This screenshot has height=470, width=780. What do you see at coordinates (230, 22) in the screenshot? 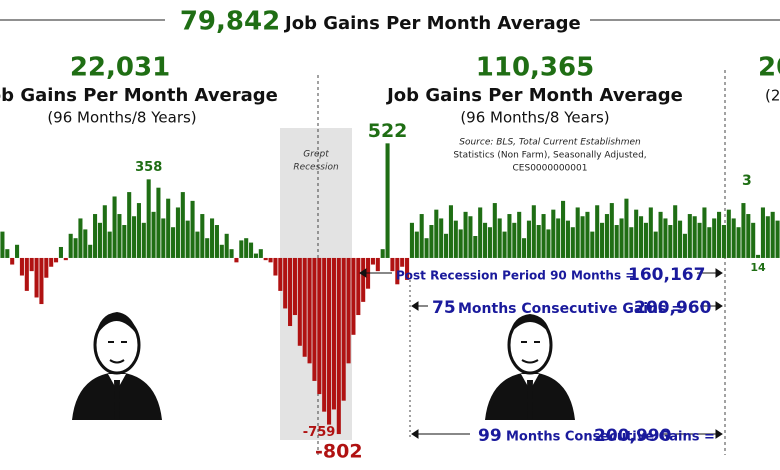
I see `title-number: 79,842` at bounding box center [230, 22].